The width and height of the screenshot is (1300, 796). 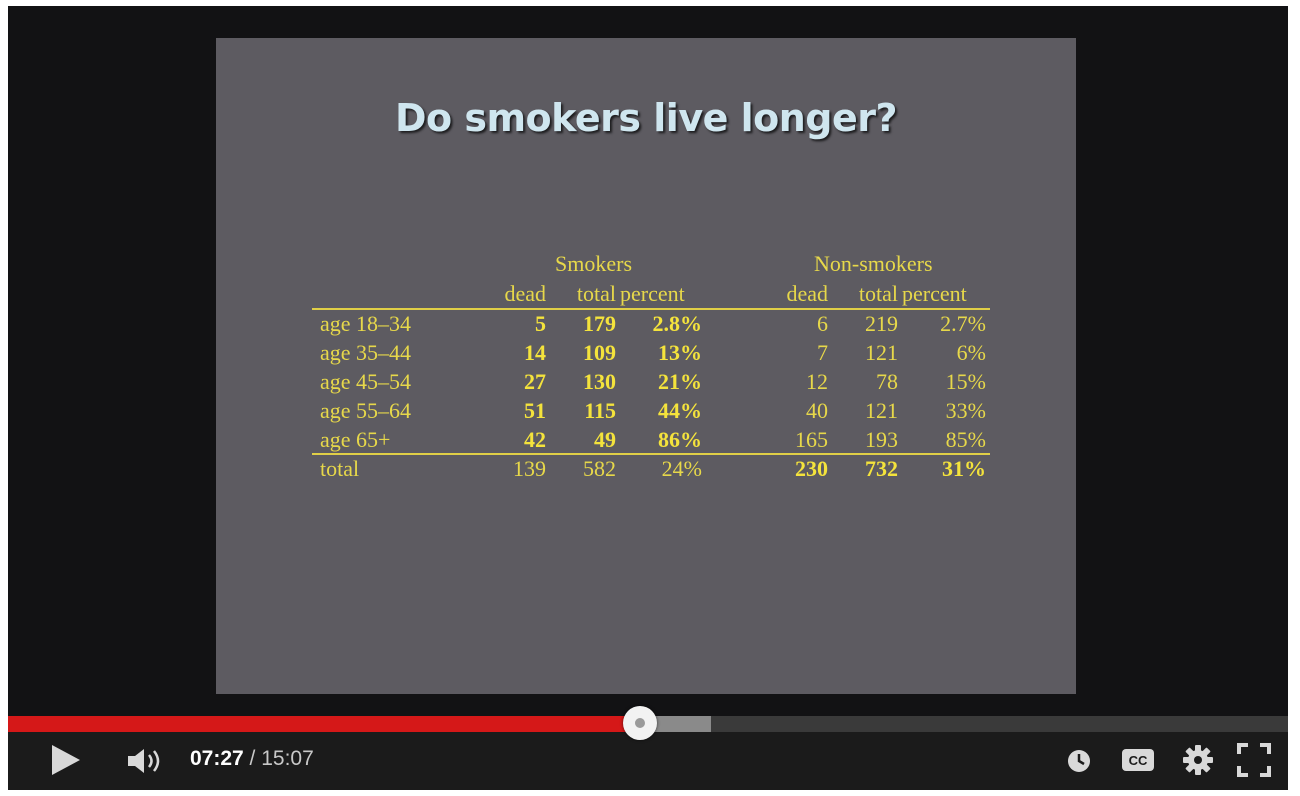 I want to click on table-cell: 2.7%, so click(x=963, y=323).